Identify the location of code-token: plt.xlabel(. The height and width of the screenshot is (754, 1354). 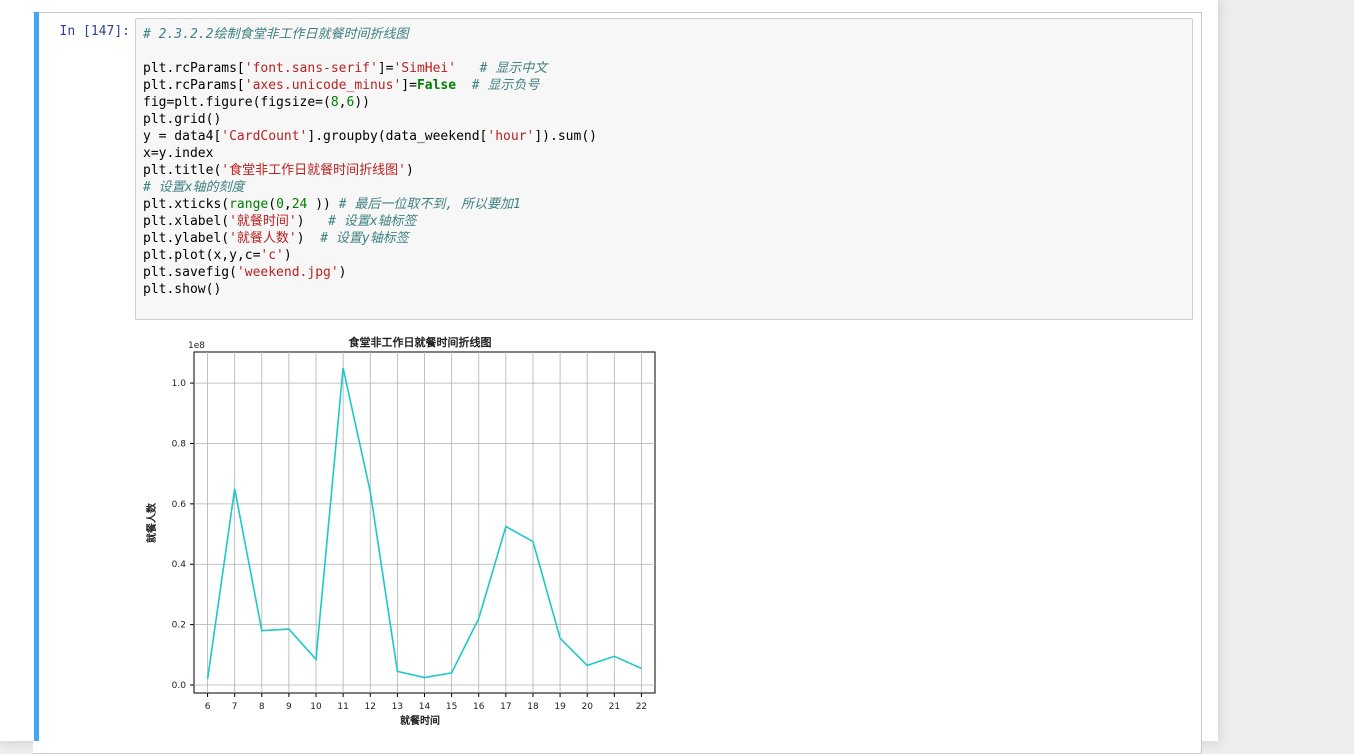
(186, 221).